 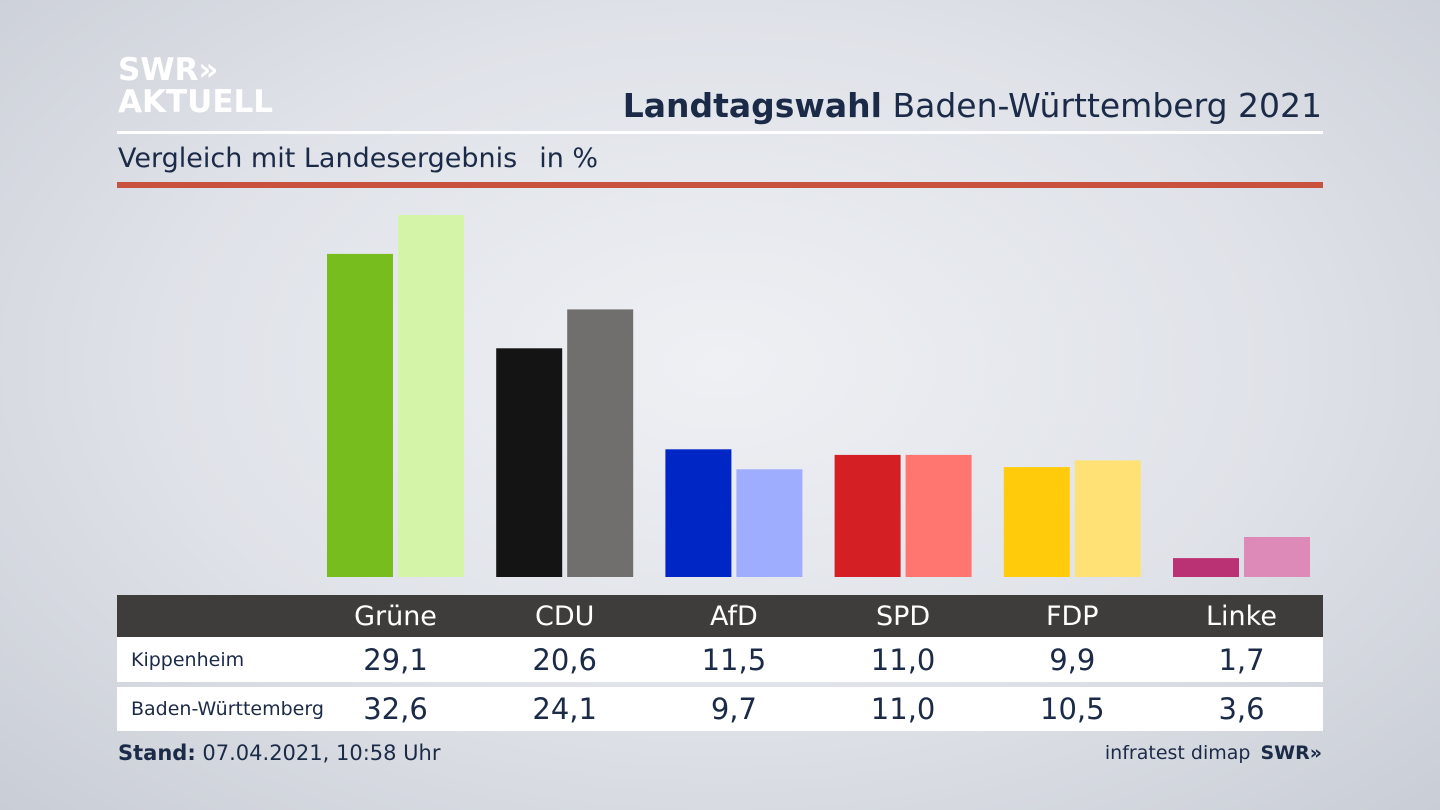 I want to click on table-cell: 10,5, so click(x=1072, y=709).